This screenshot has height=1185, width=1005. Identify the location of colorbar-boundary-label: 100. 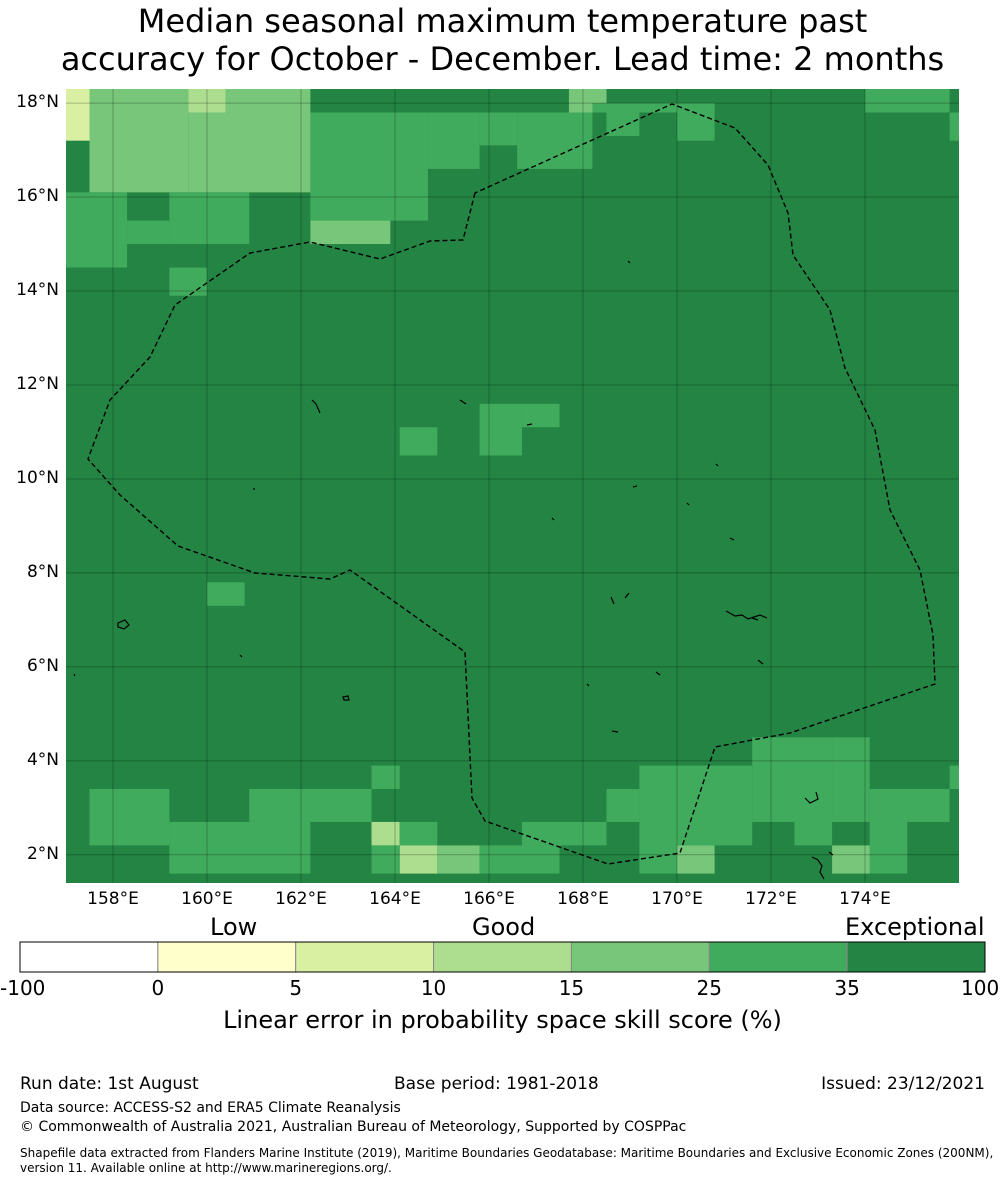
(980, 988).